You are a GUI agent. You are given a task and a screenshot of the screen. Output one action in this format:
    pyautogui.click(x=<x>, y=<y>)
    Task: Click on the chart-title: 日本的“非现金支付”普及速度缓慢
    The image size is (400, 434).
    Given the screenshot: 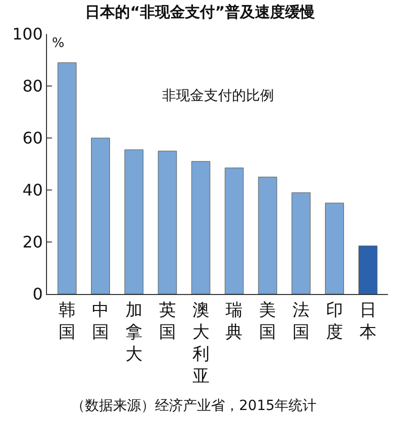 What is the action you would take?
    pyautogui.click(x=200, y=12)
    